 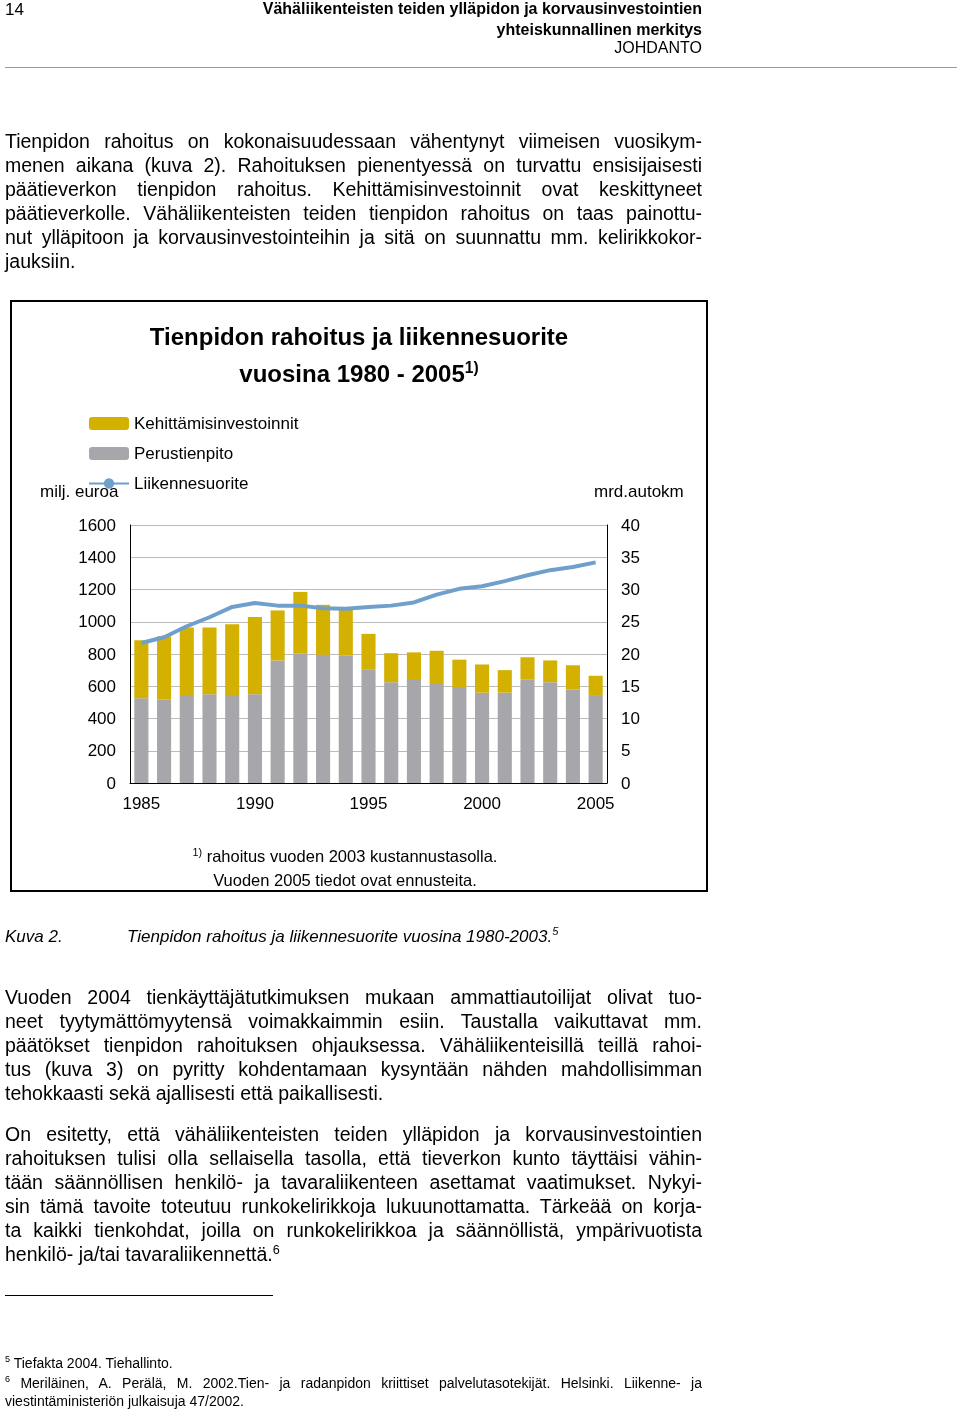 I want to click on y-tick-label: 400, so click(x=101, y=718).